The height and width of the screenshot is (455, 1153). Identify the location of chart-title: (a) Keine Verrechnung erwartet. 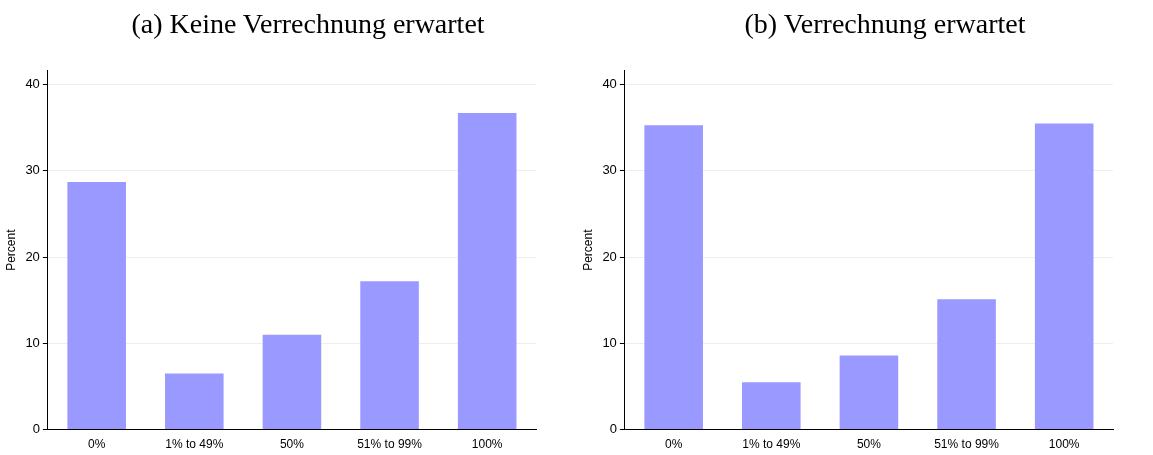
(308, 24).